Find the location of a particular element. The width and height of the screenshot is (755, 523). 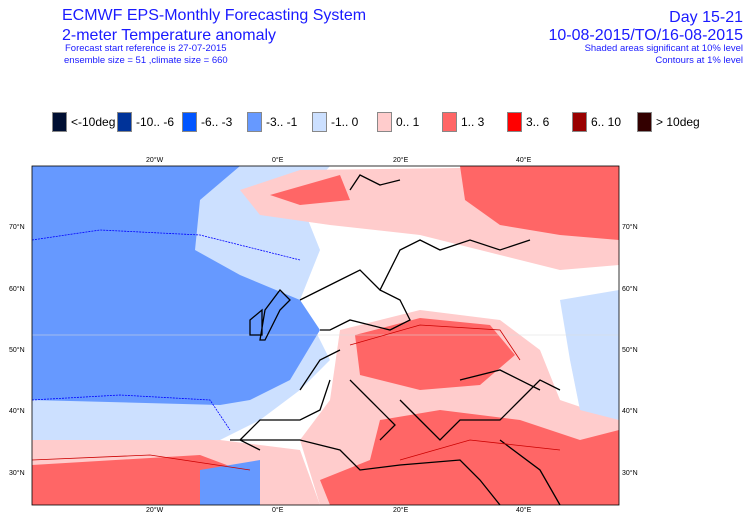

legend-item: 3.. 6 is located at coordinates (539, 122).